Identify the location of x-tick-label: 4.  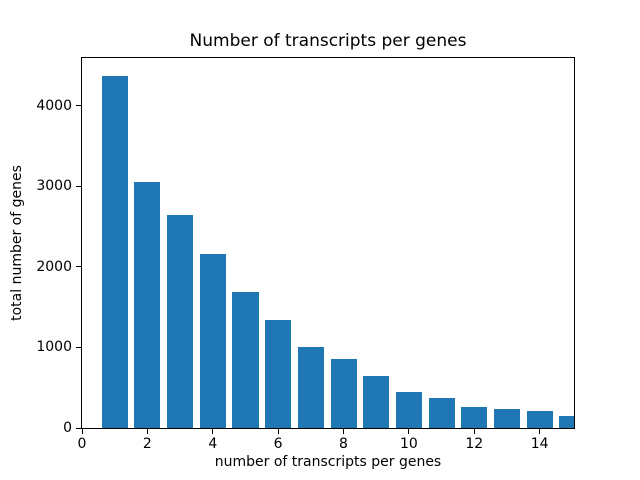
(213, 444).